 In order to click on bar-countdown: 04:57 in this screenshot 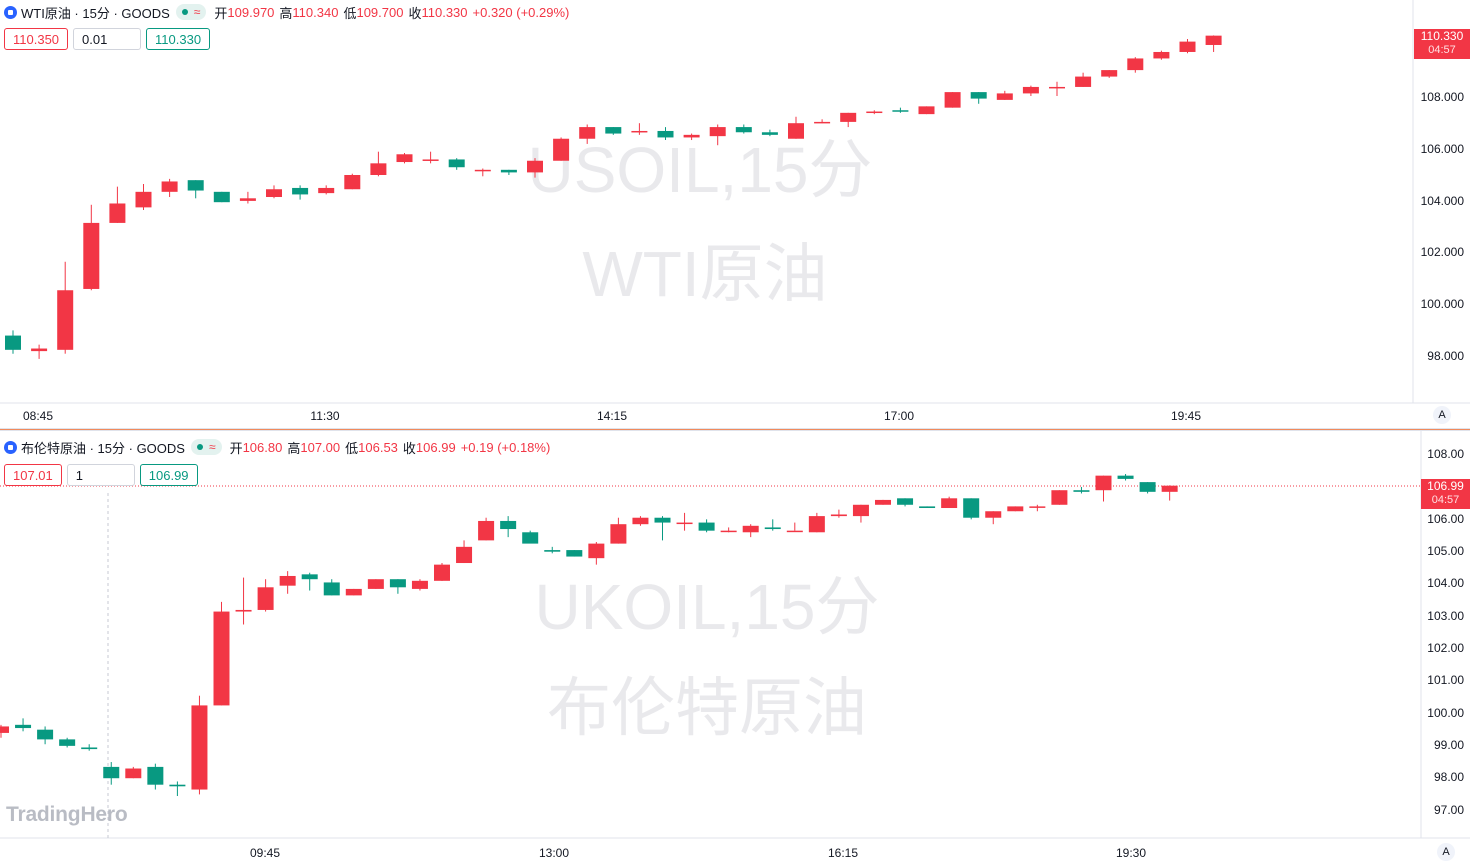, I will do `click(1445, 500)`.